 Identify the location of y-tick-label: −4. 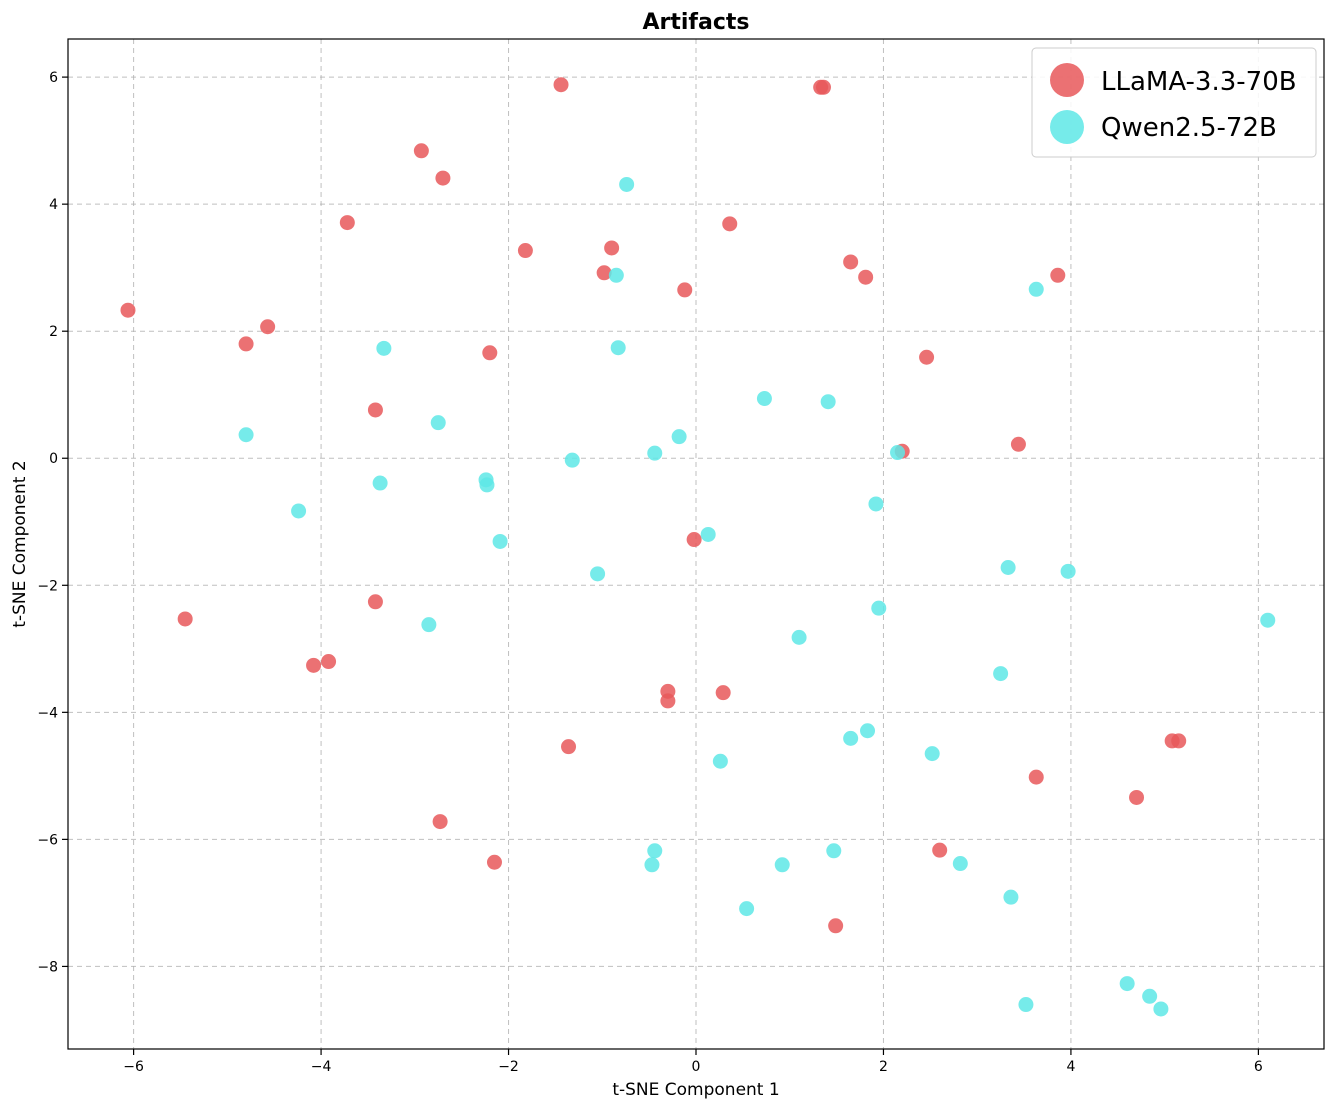
(47, 713).